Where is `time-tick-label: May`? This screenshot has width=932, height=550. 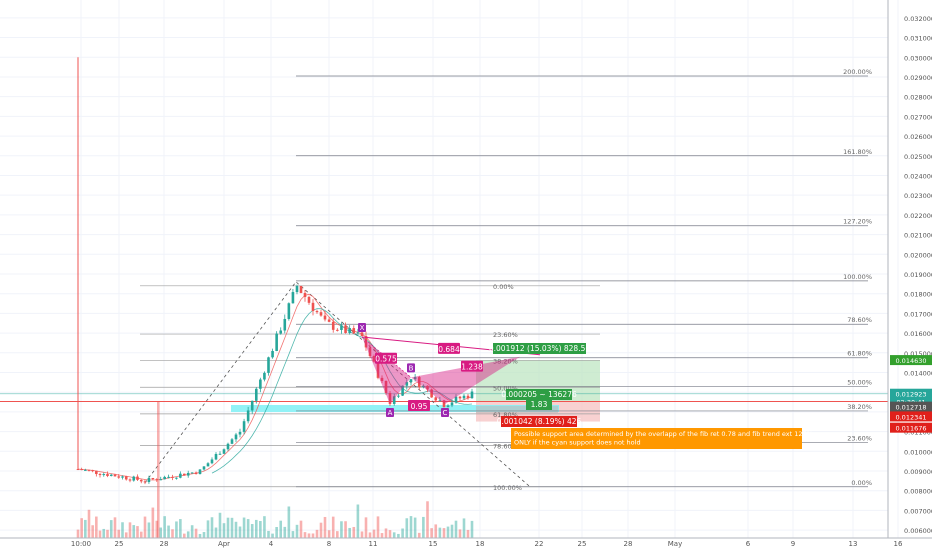
time-tick-label: May is located at coordinates (675, 544).